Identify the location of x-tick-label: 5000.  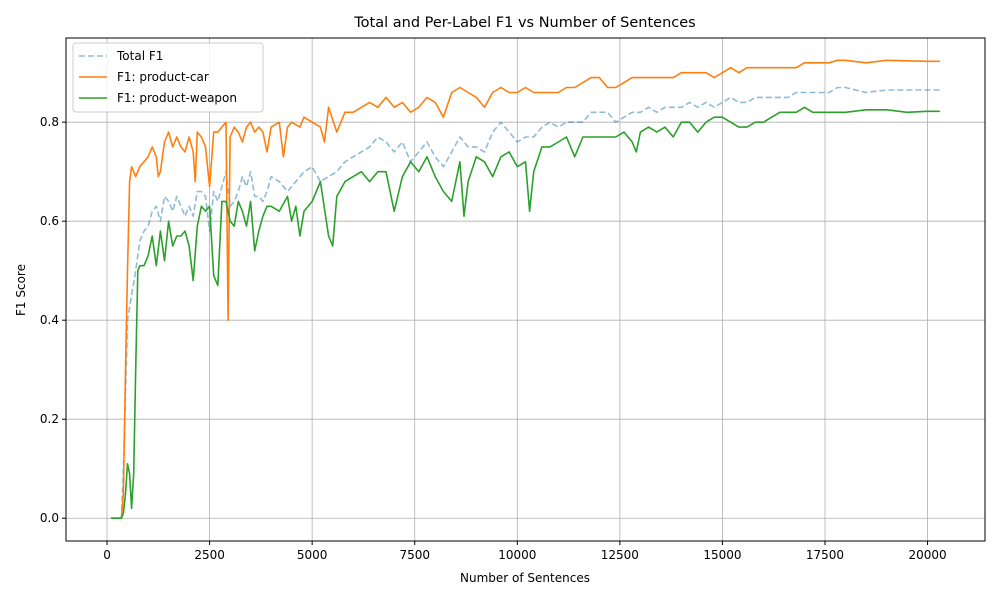
(312, 555).